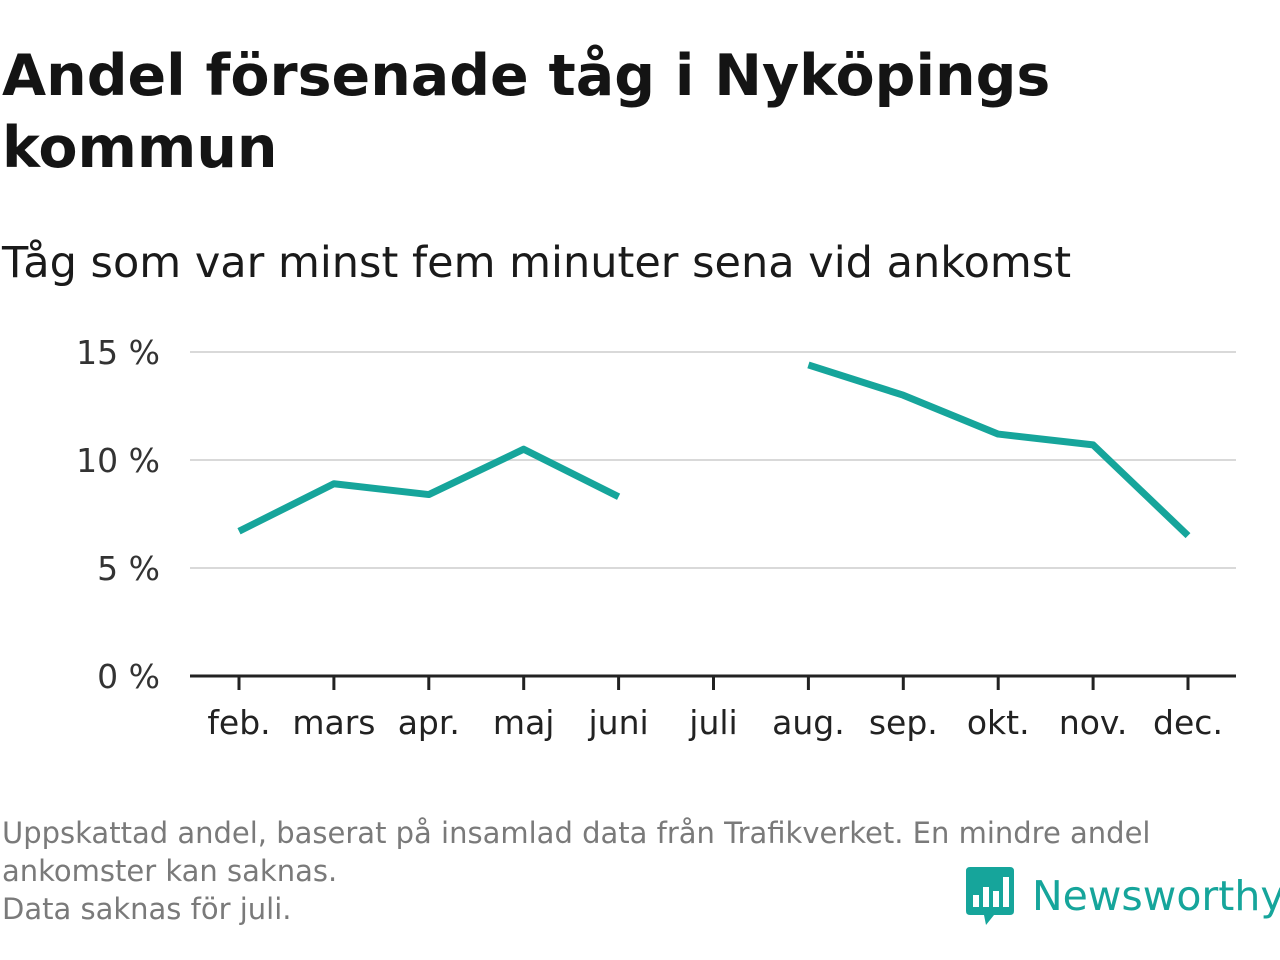 The width and height of the screenshot is (1280, 960). I want to click on x-tick-label: apr., so click(429, 722).